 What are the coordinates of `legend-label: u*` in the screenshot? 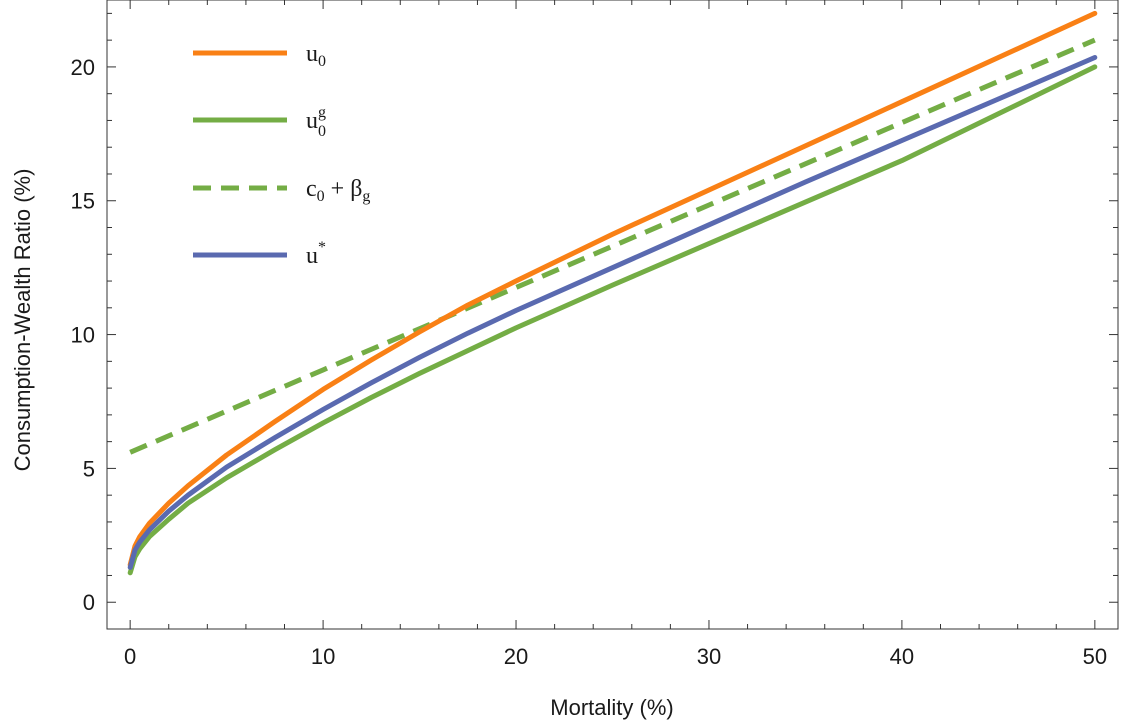 It's located at (316, 254).